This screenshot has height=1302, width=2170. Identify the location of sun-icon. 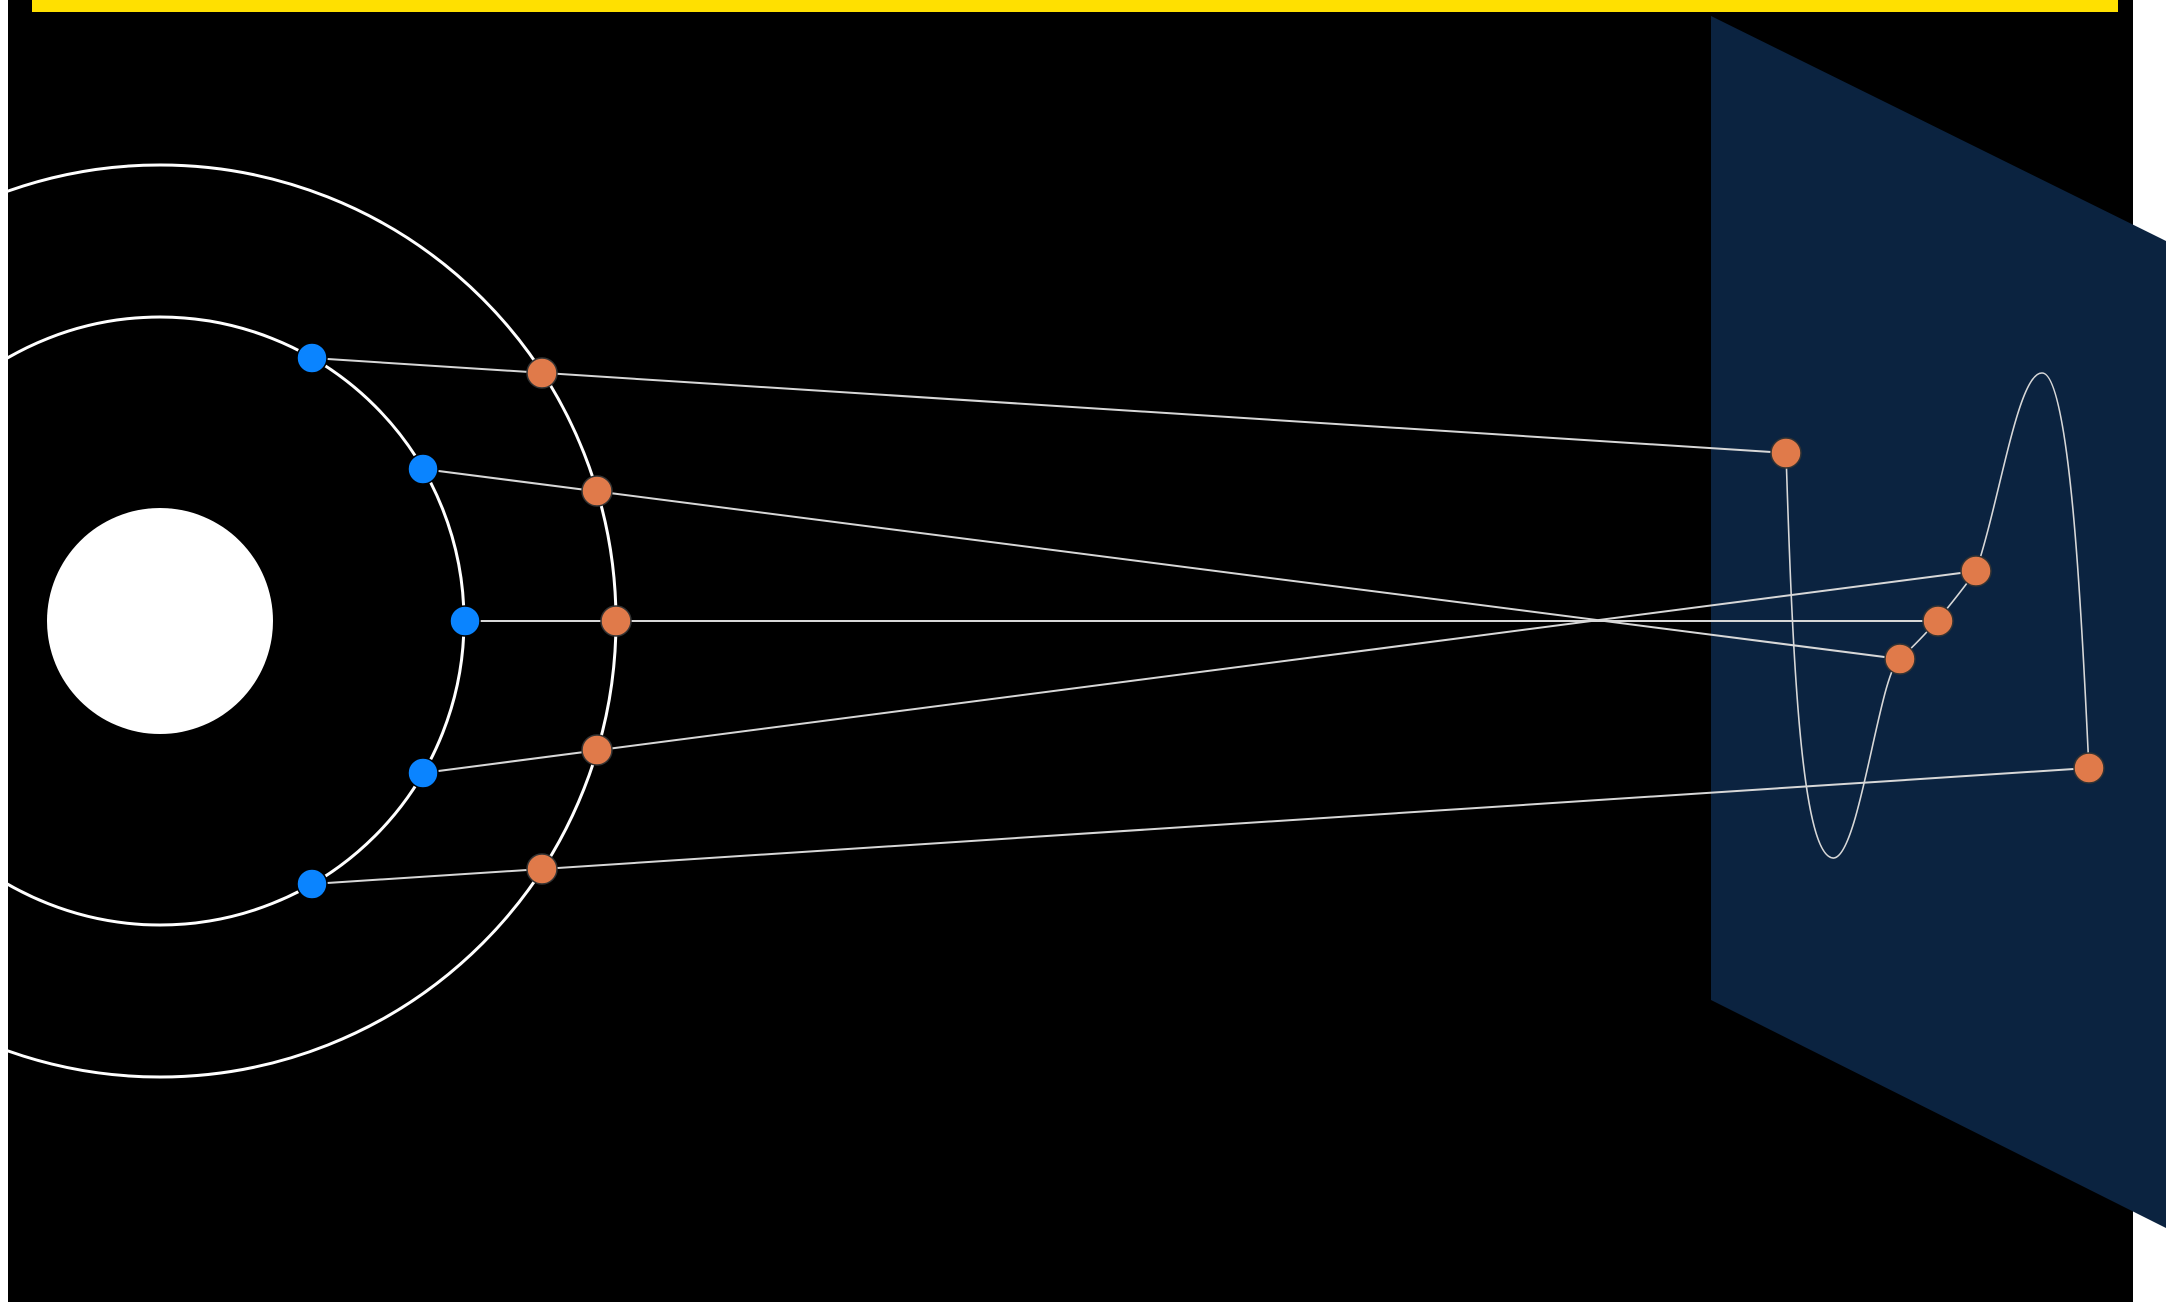
(160, 621).